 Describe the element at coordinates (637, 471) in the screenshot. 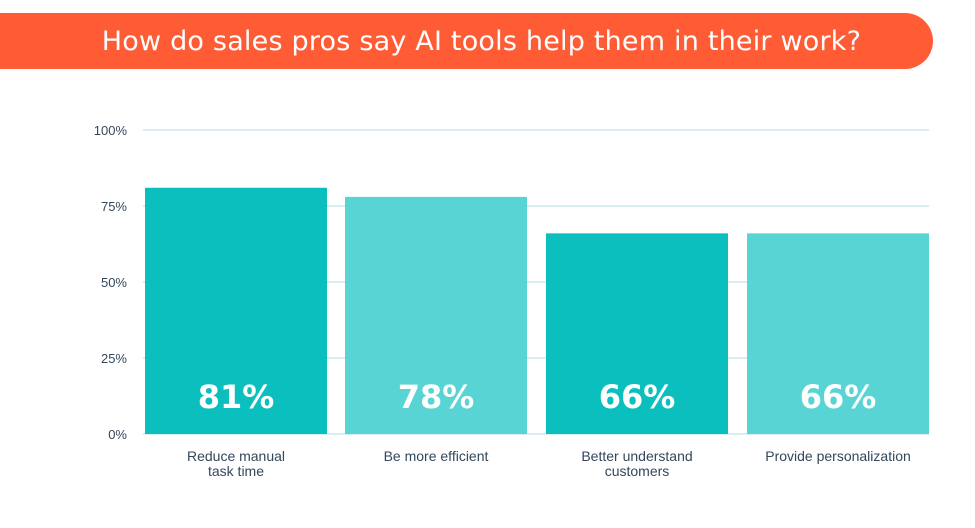

I see `category-label: customers` at that location.